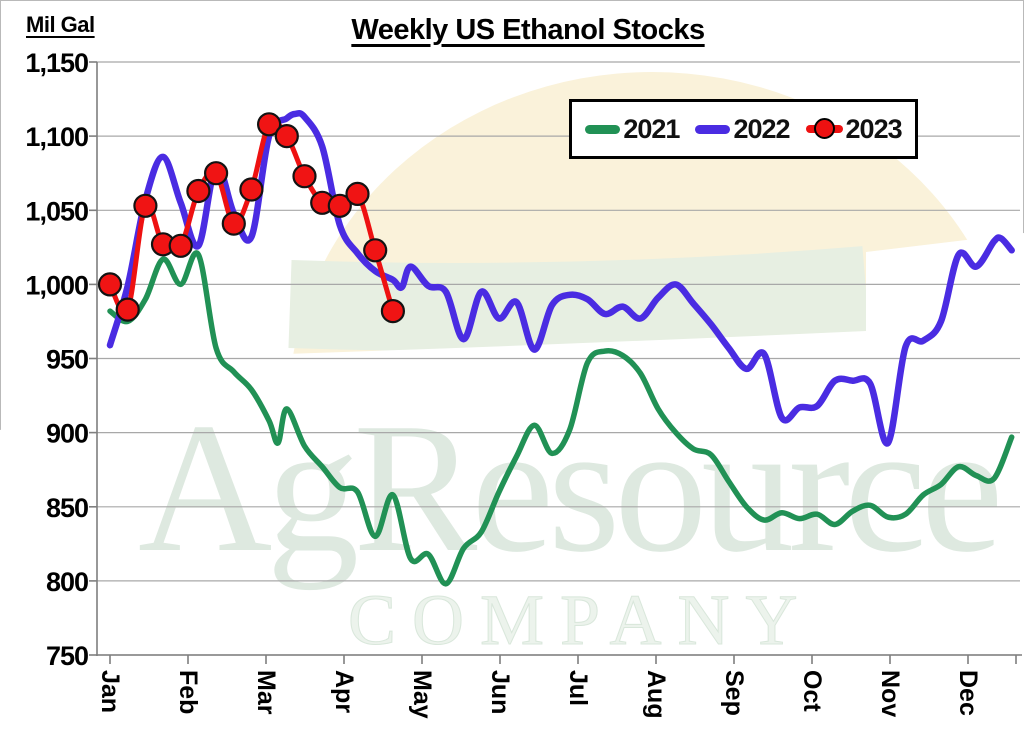 The image size is (1024, 742). I want to click on x-tick-label-nov: Nov, so click(890, 693).